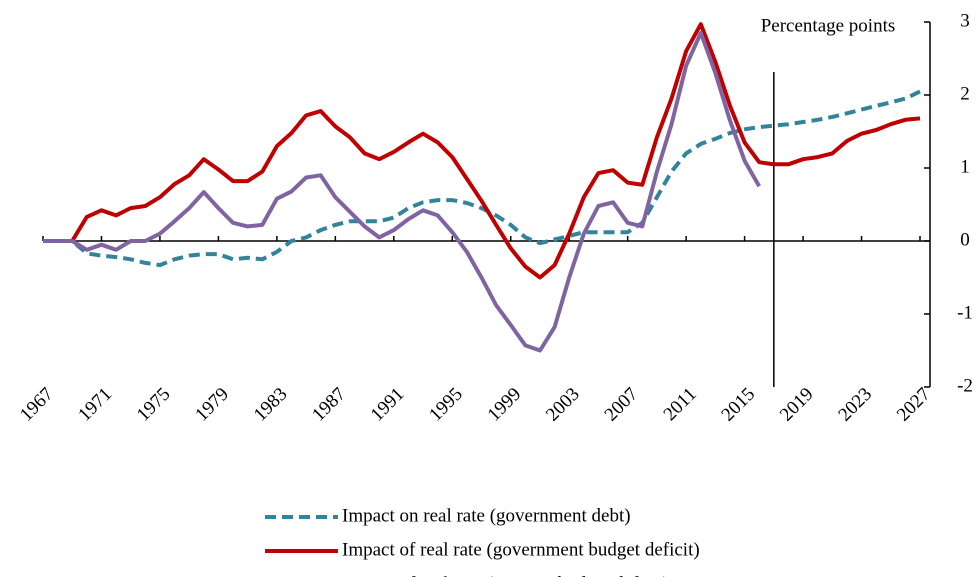 This screenshot has width=977, height=577. Describe the element at coordinates (622, 405) in the screenshot. I see `x-tick-label: 2007` at that location.